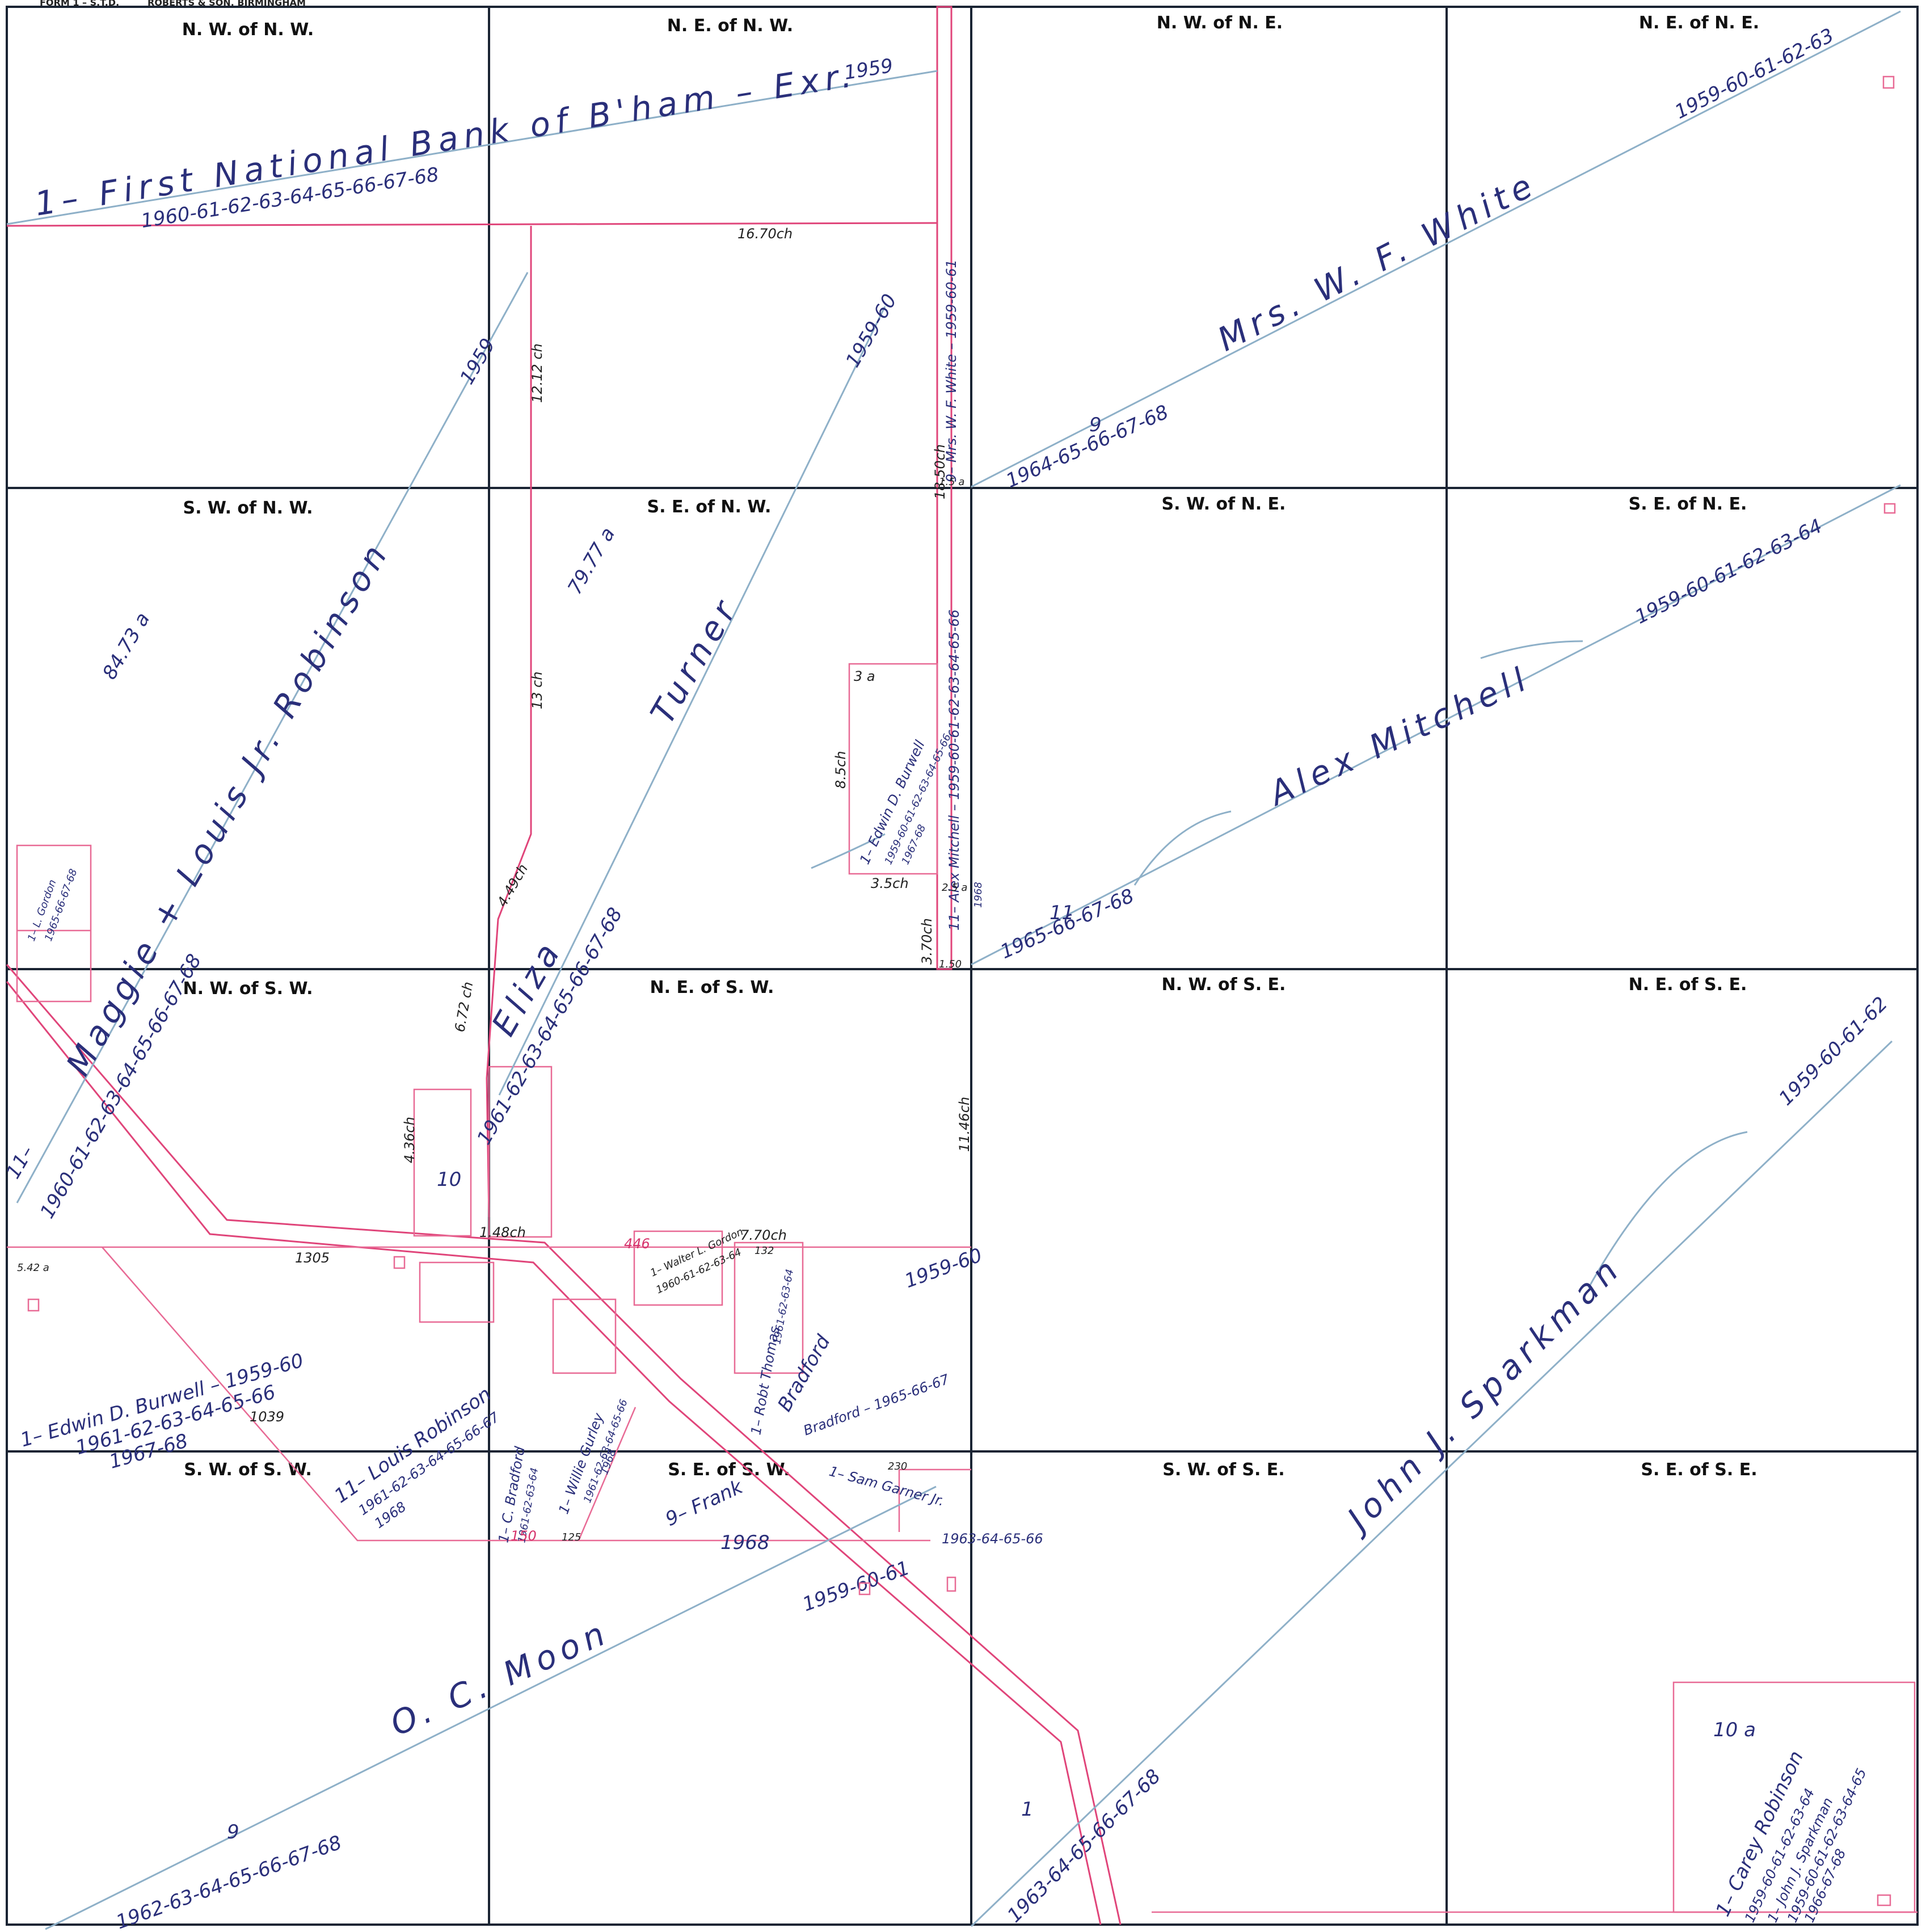 The image size is (1926, 1932). What do you see at coordinates (951, 482) in the screenshot?
I see `measurement: 1.5 a` at bounding box center [951, 482].